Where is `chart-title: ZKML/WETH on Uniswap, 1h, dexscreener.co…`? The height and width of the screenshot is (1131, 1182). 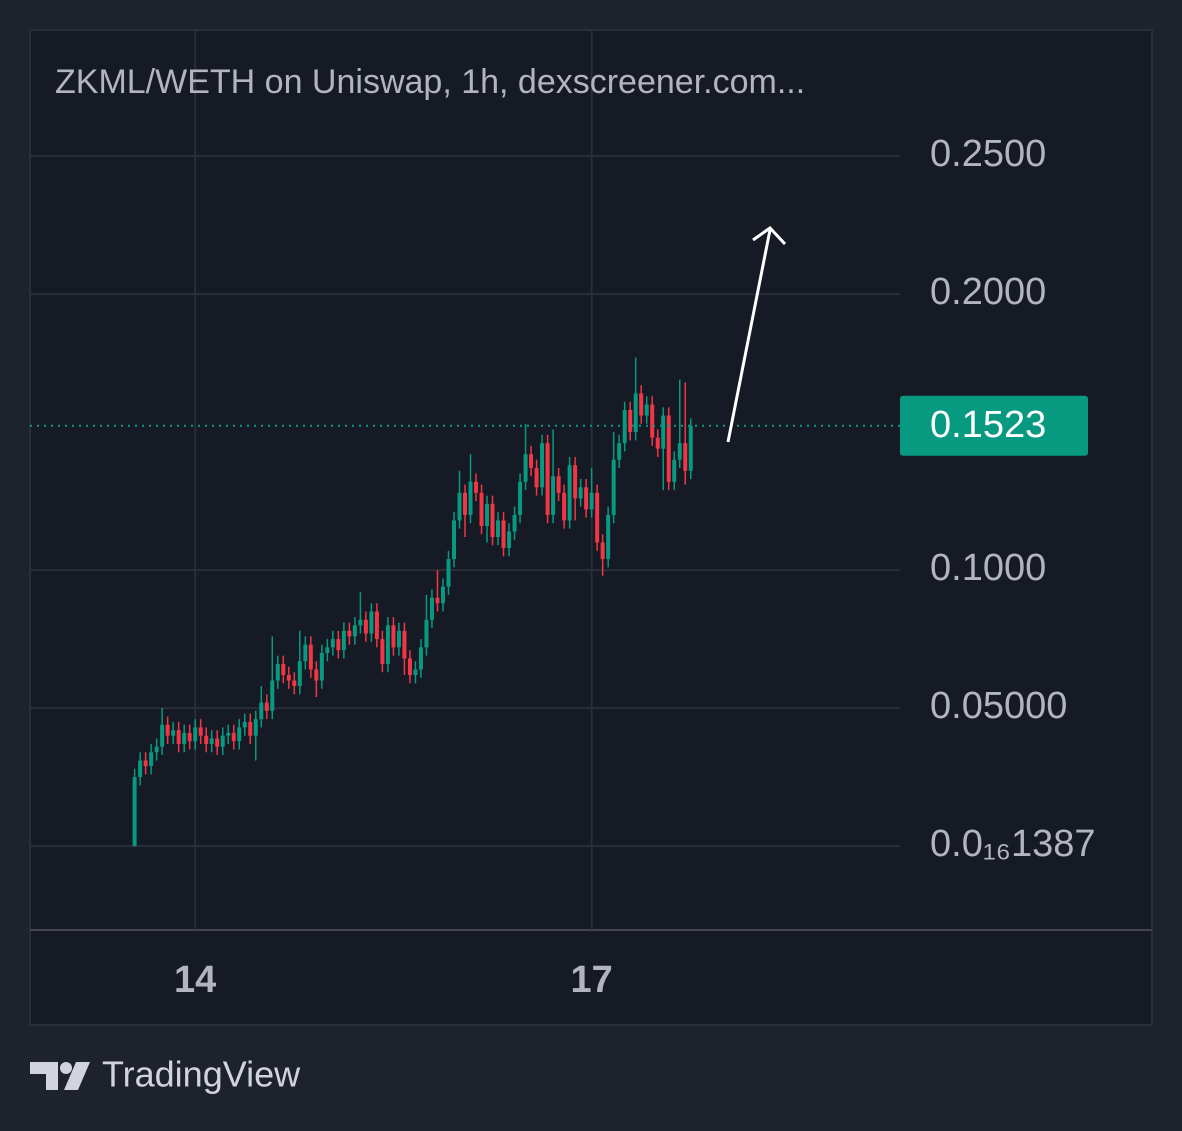 chart-title: ZKML/WETH on Uniswap, 1h, dexscreener.co… is located at coordinates (430, 82).